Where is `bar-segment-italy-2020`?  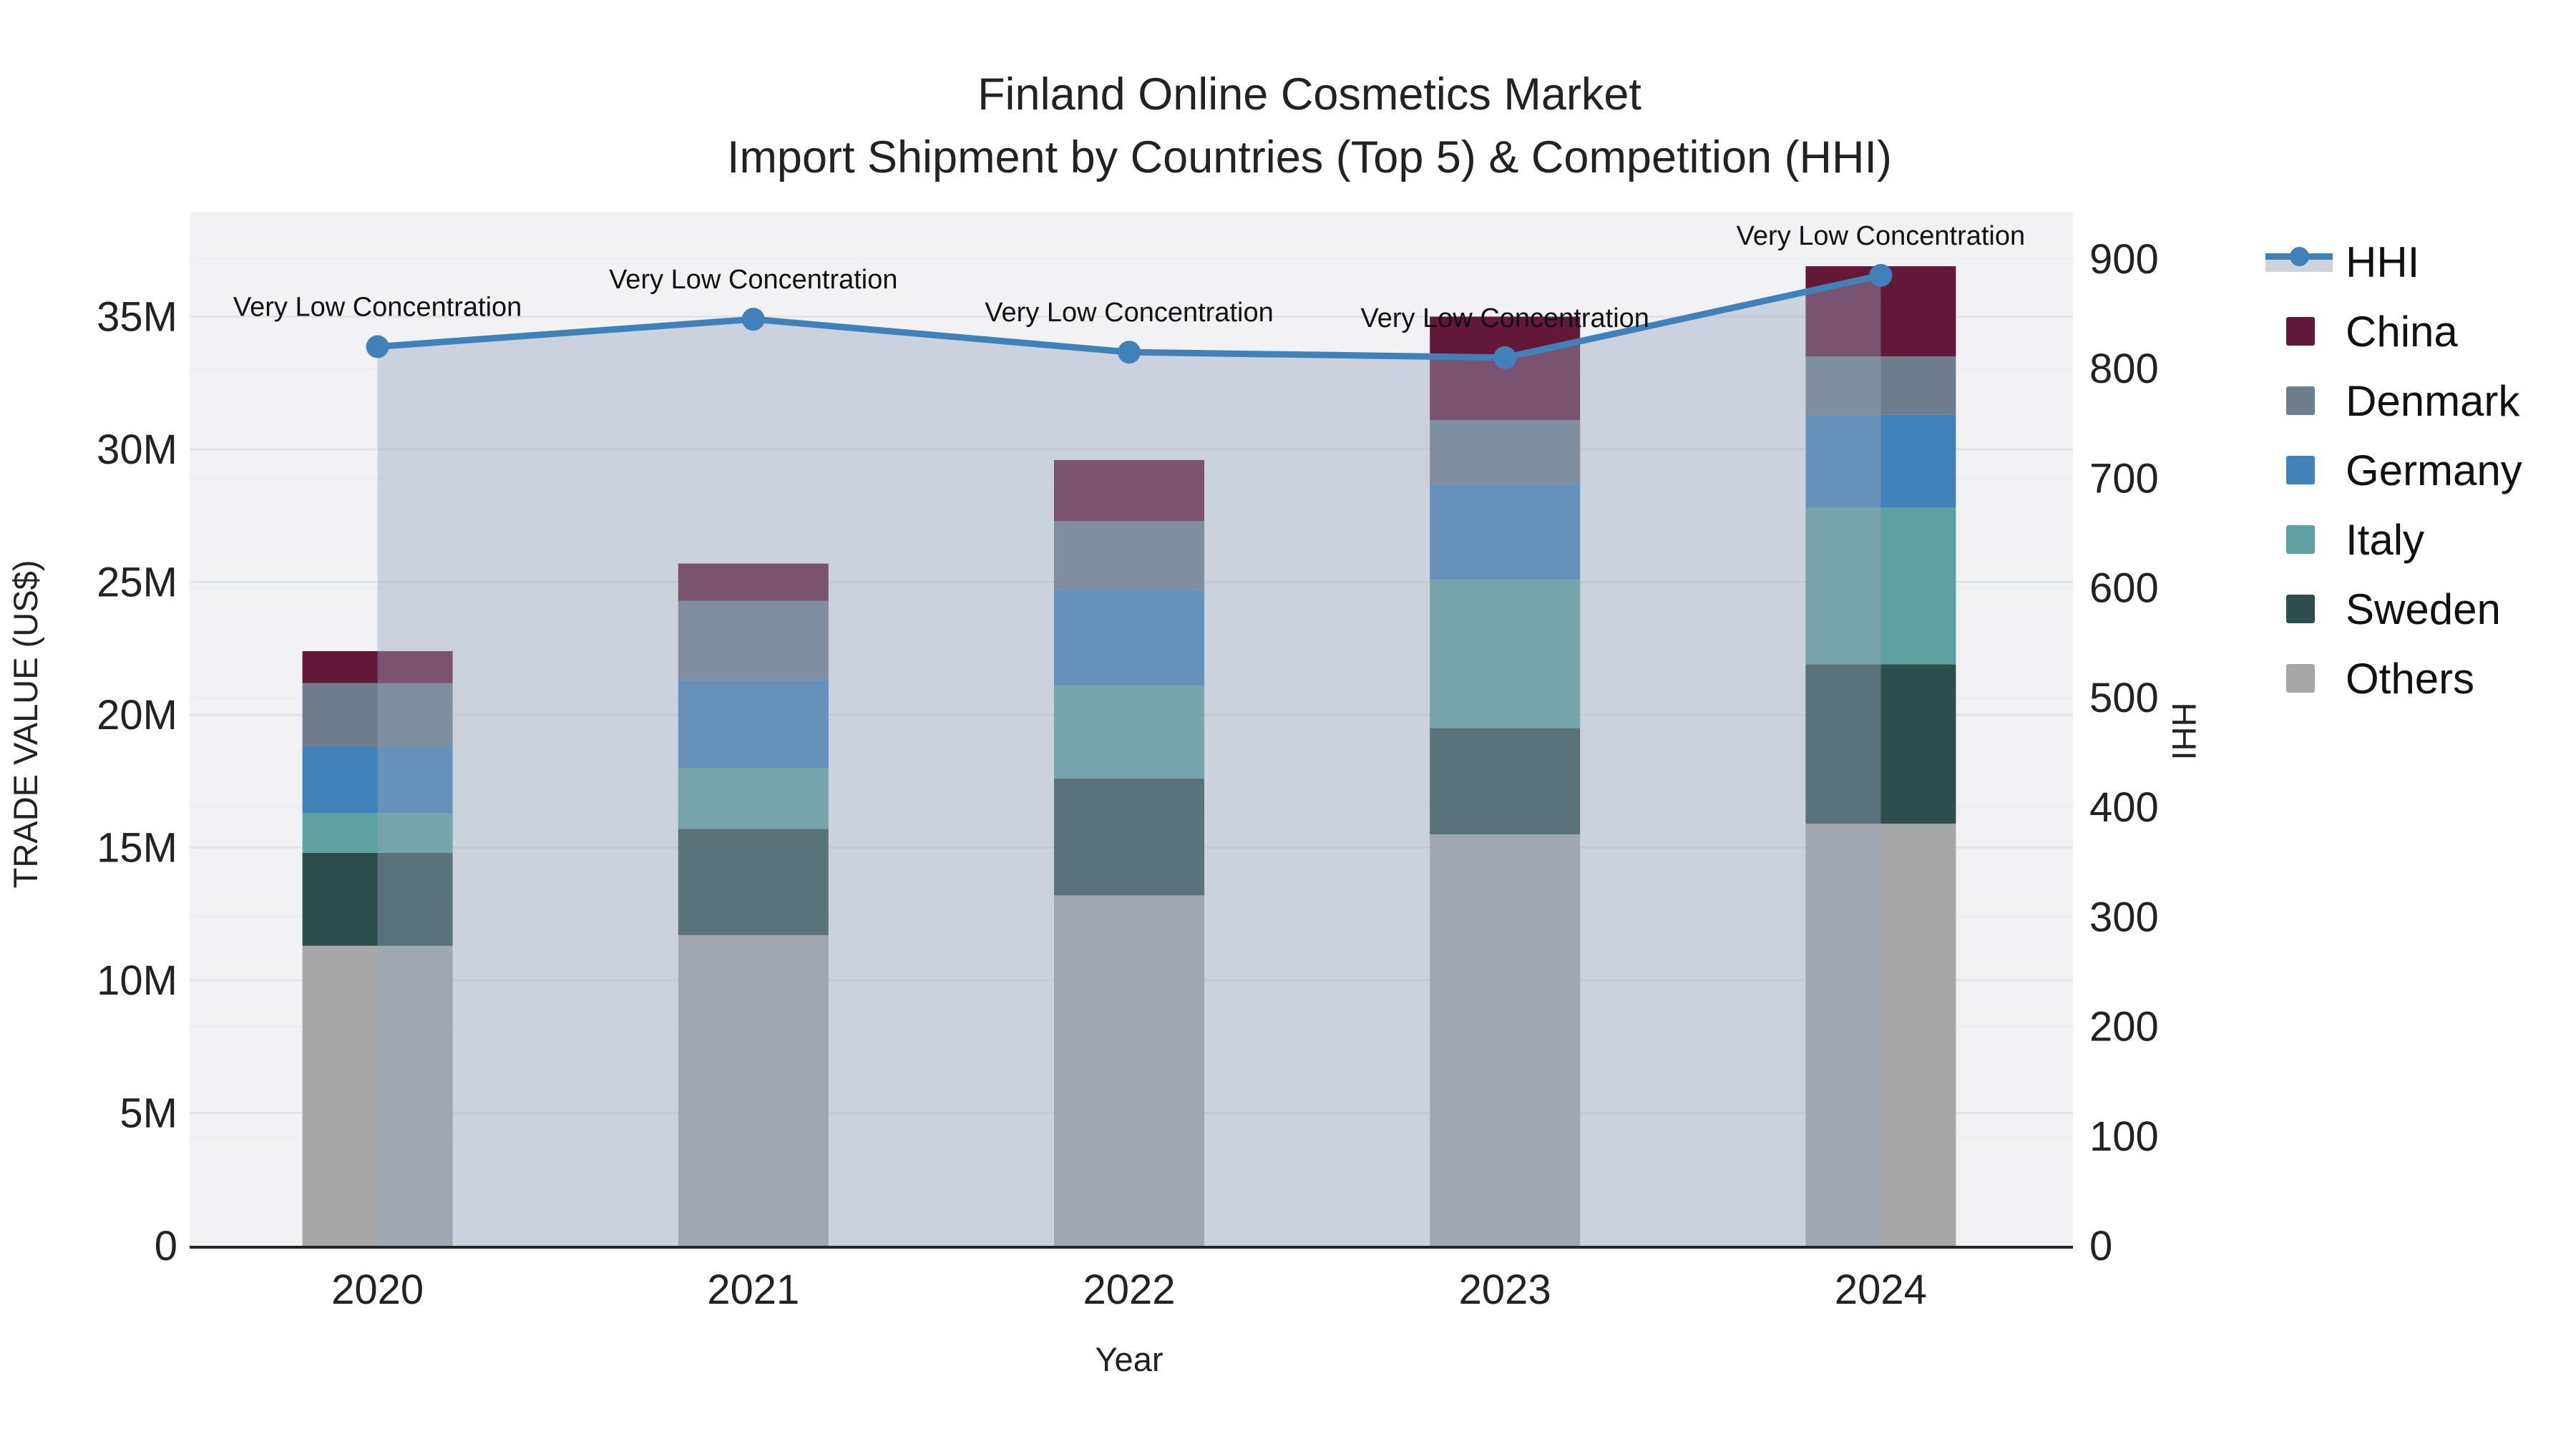 bar-segment-italy-2020 is located at coordinates (377, 833).